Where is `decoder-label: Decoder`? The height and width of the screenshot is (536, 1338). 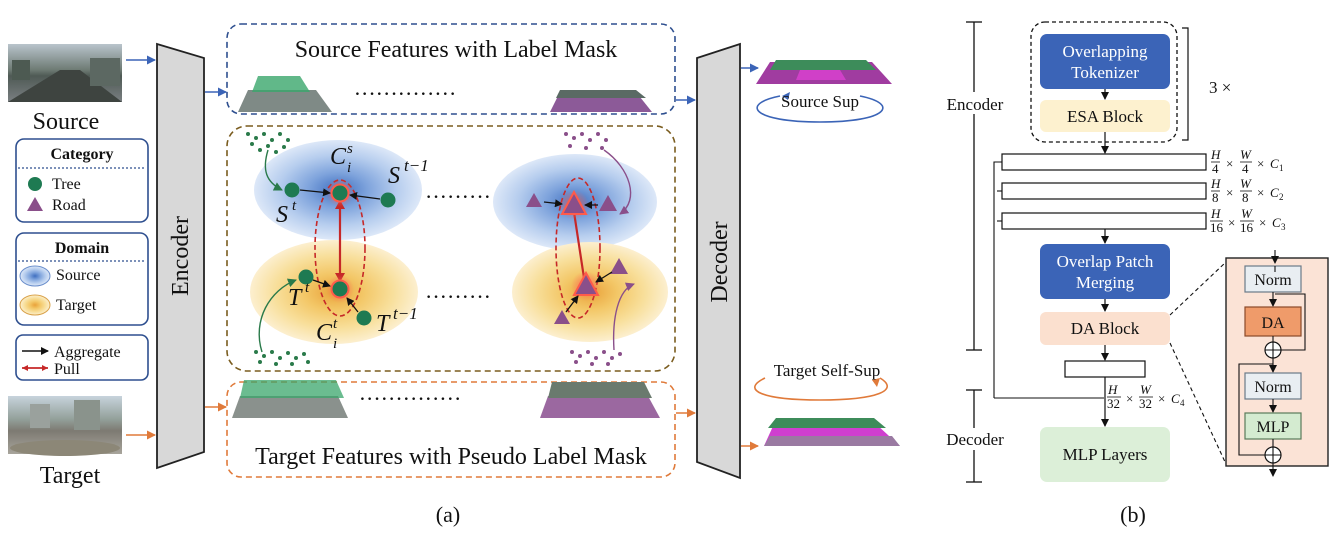
decoder-label: Decoder is located at coordinates (720, 261).